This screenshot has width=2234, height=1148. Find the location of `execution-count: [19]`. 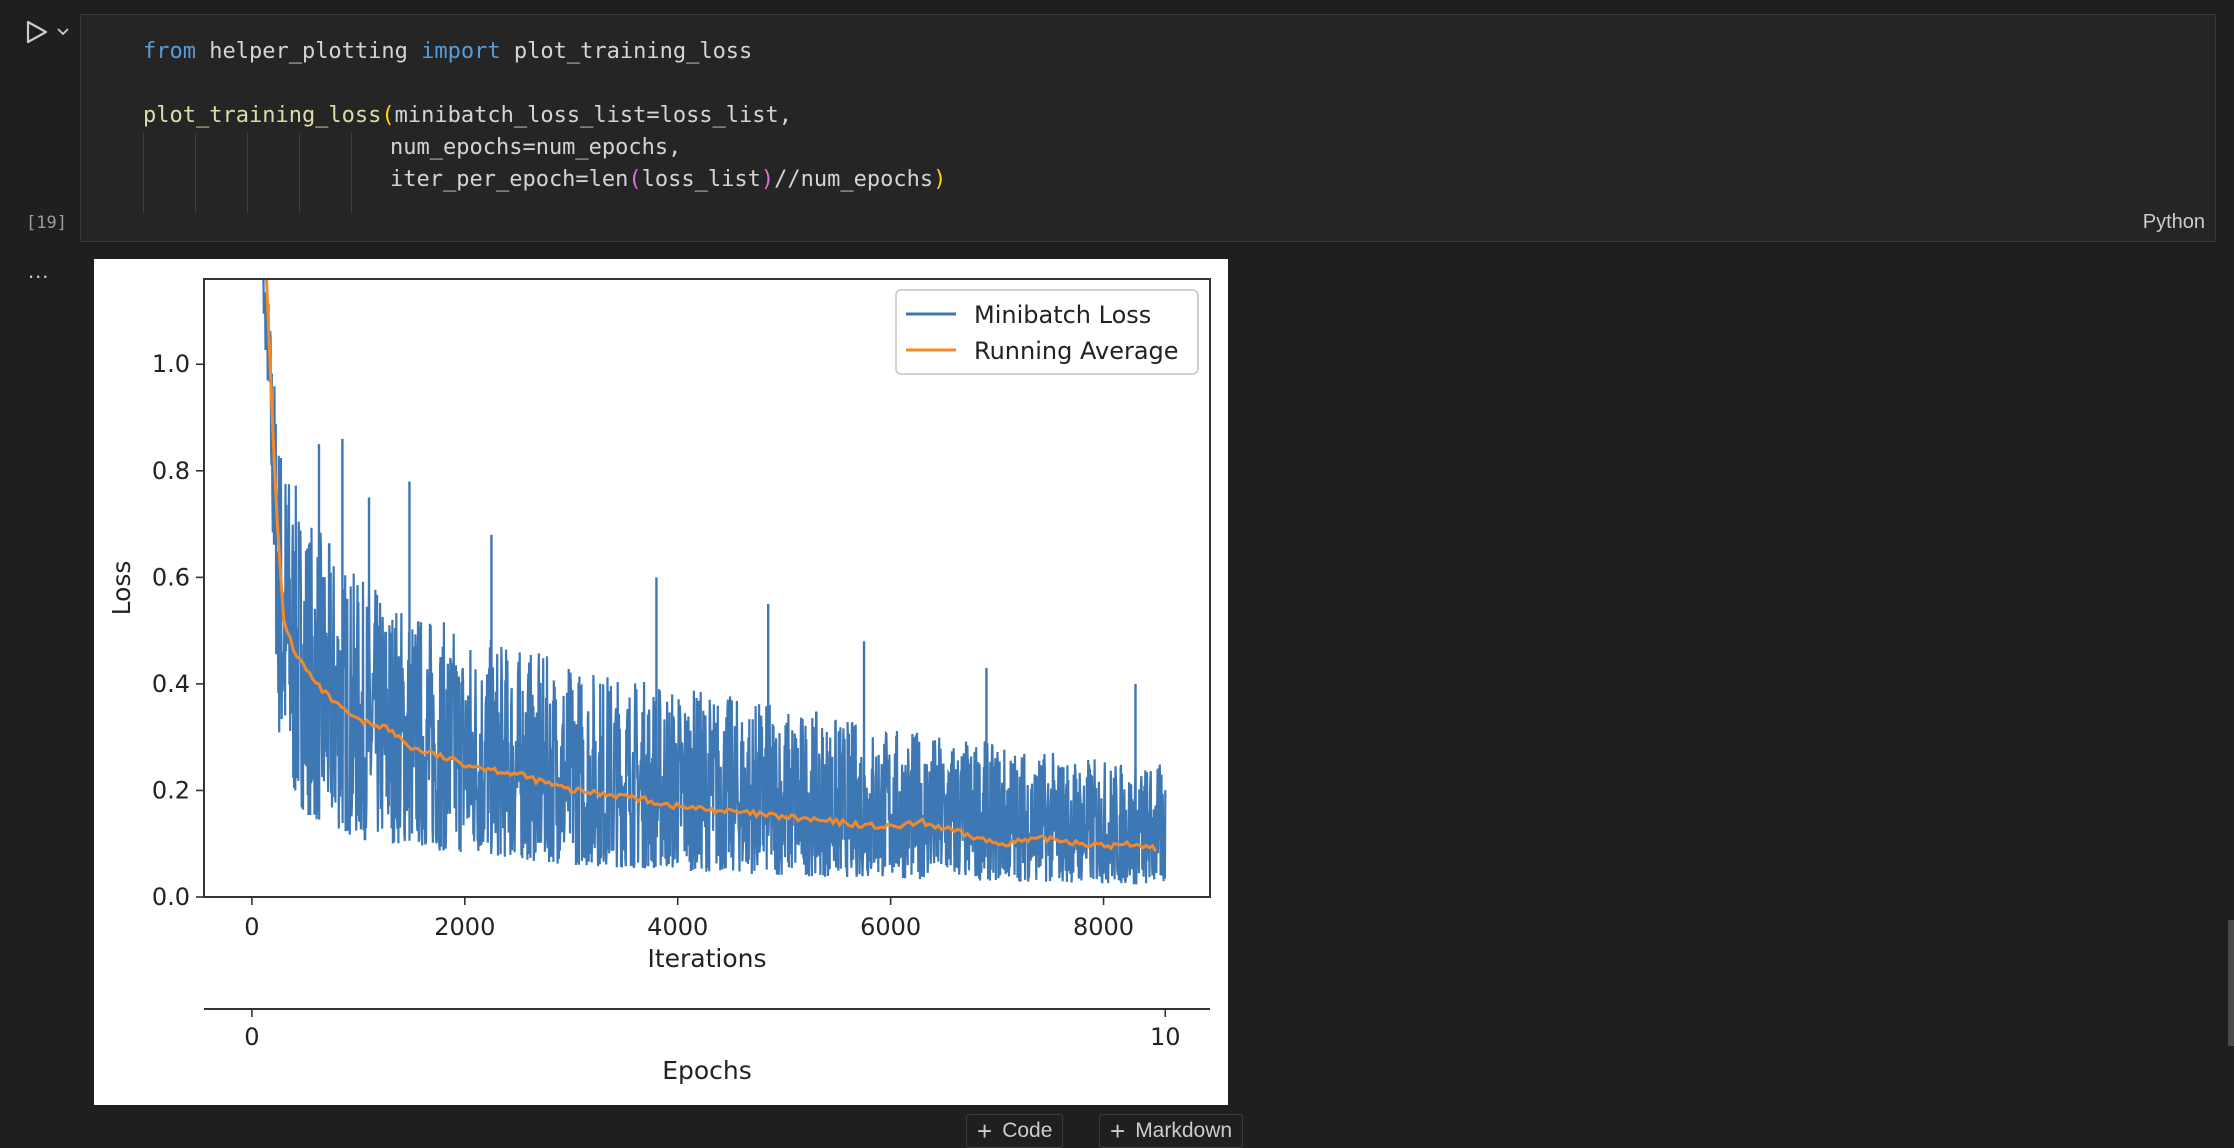

execution-count: [19] is located at coordinates (46, 223).